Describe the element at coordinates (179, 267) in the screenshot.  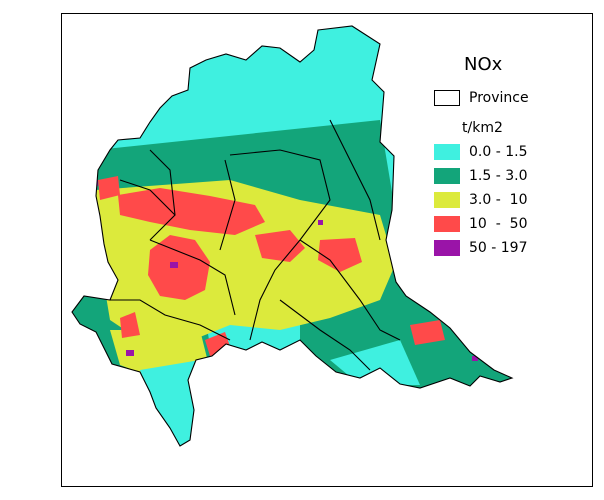
I see `zone-high-milano` at that location.